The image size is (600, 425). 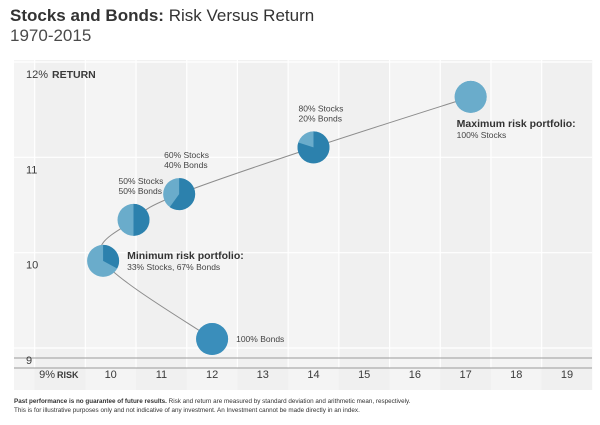 I want to click on x-tick-label: 15, so click(x=364, y=375).